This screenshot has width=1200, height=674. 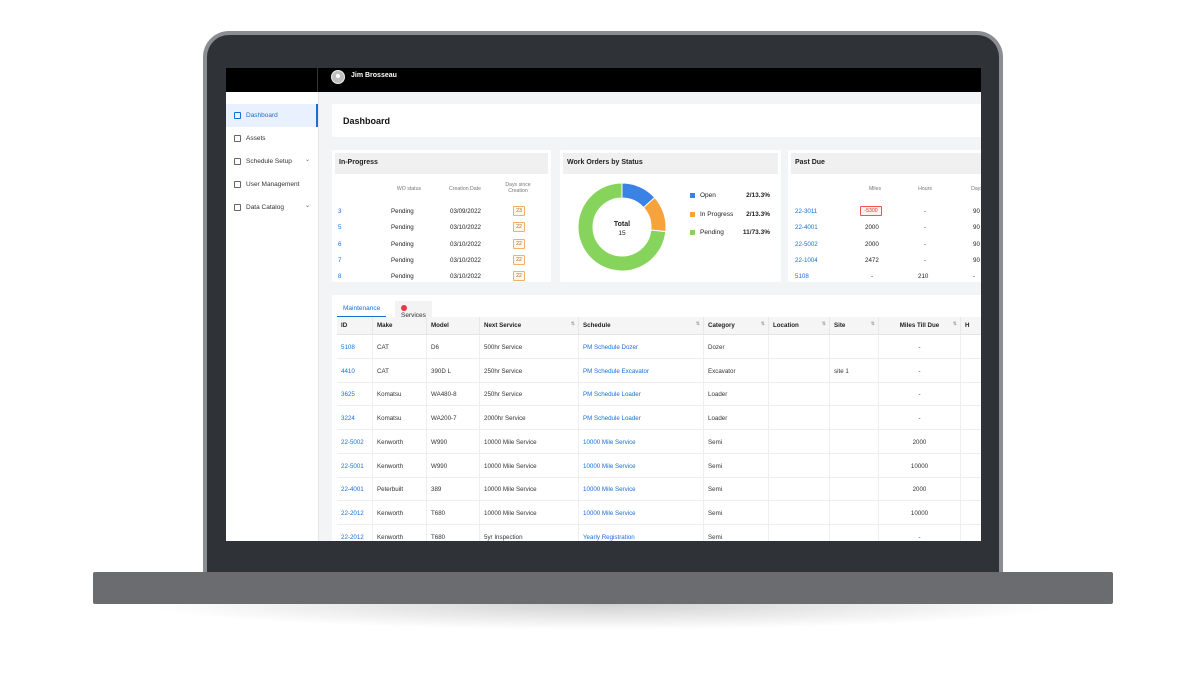 What do you see at coordinates (736, 326) in the screenshot?
I see `column-header-category: Category ⇅` at bounding box center [736, 326].